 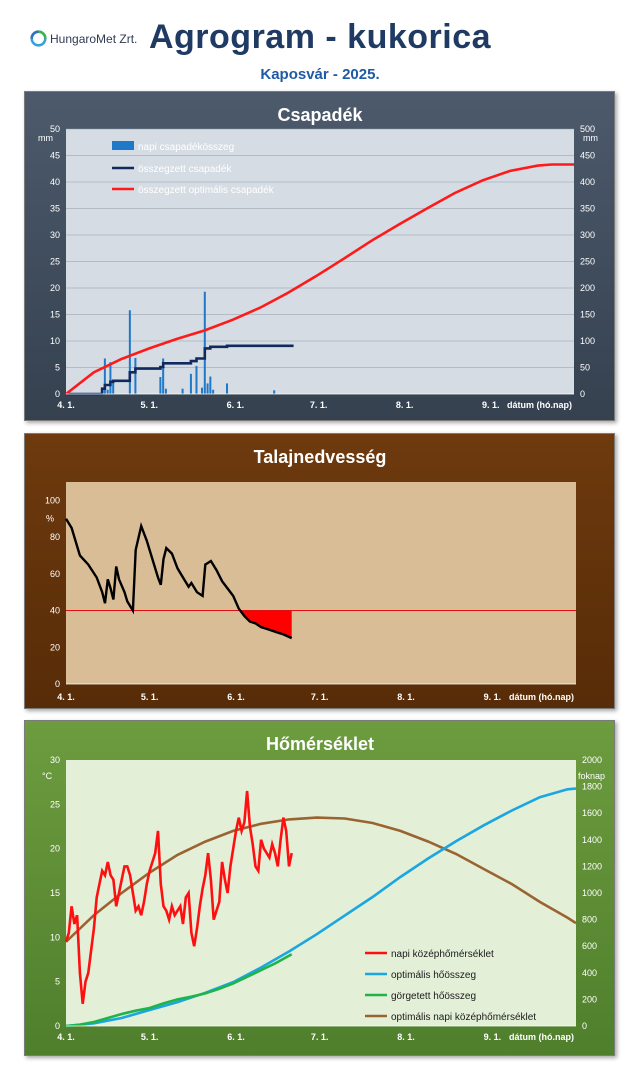 I want to click on page-subtitle: Kaposvár - 2025., so click(x=320, y=74).